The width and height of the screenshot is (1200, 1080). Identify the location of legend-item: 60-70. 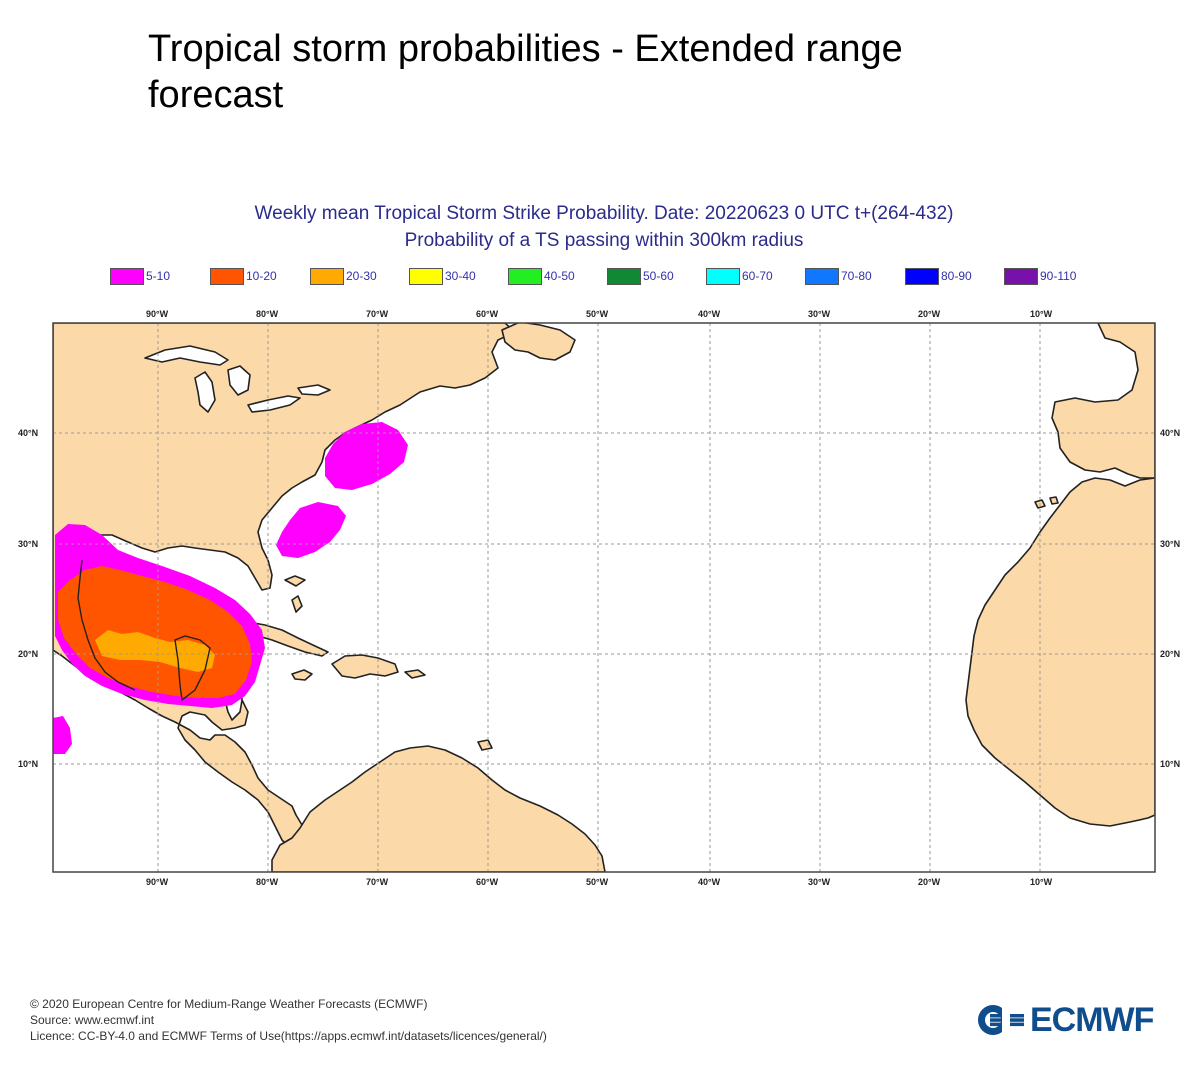
(739, 276).